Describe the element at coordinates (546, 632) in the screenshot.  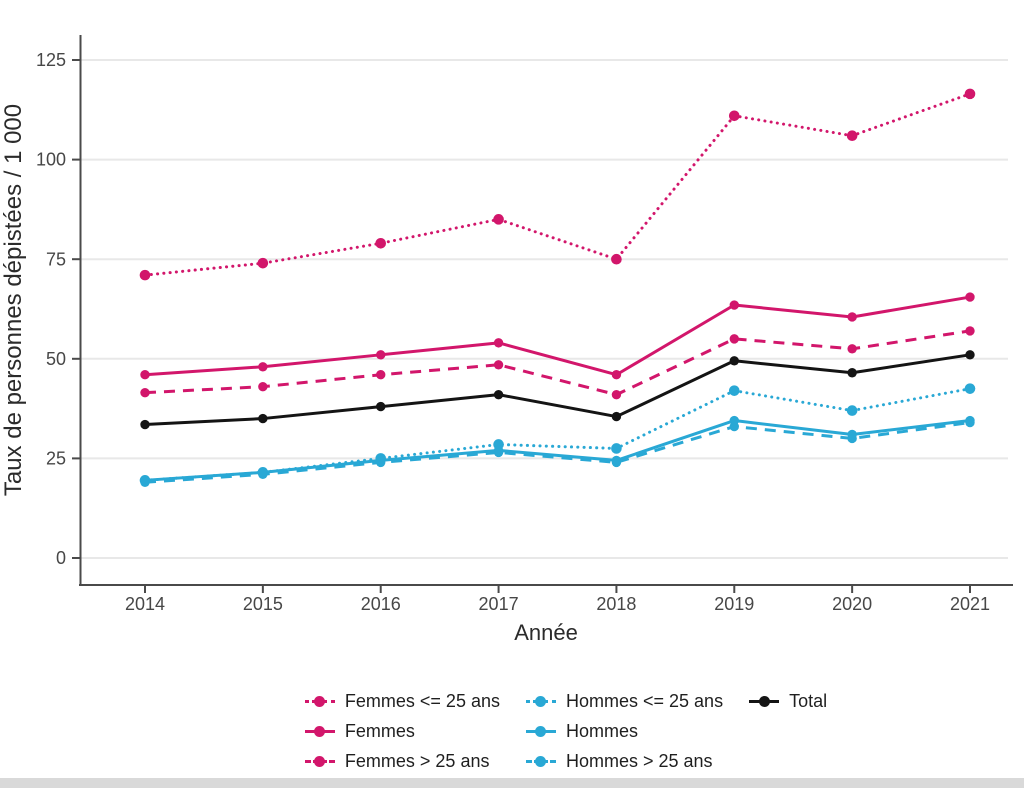
I see `x-axis-title: Année` at that location.